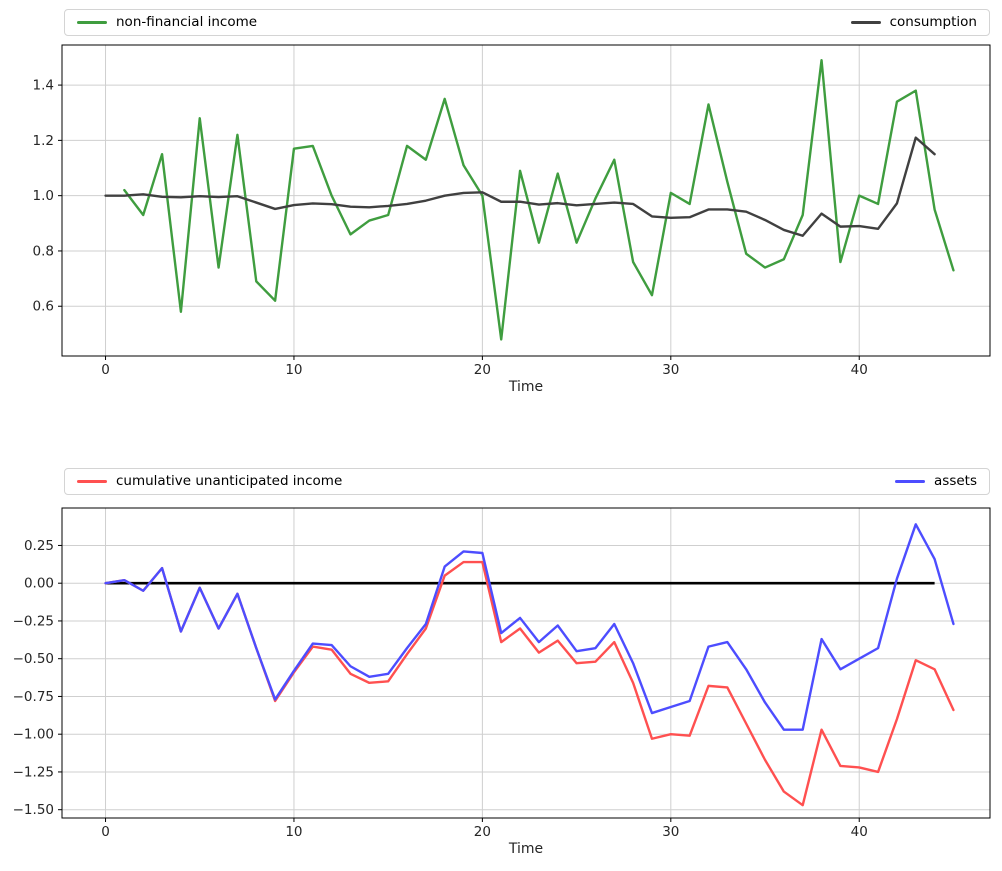 The width and height of the screenshot is (1002, 871). What do you see at coordinates (39, 584) in the screenshot?
I see `y-tick-label: 0.00` at bounding box center [39, 584].